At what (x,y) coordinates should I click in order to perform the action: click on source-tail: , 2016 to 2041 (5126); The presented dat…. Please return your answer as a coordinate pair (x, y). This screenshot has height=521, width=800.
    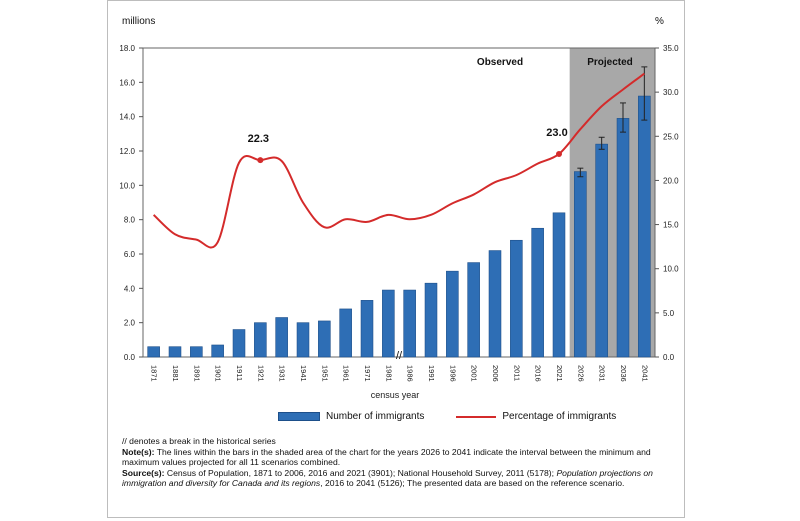
    Looking at the image, I should click on (472, 483).